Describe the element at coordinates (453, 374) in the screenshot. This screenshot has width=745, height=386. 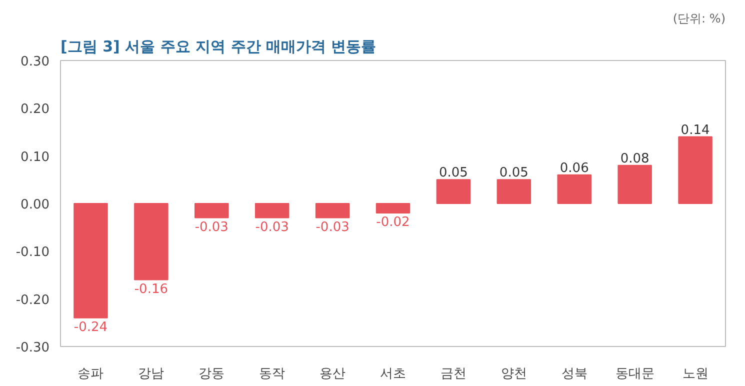
I see `x-tick-label: 금천` at that location.